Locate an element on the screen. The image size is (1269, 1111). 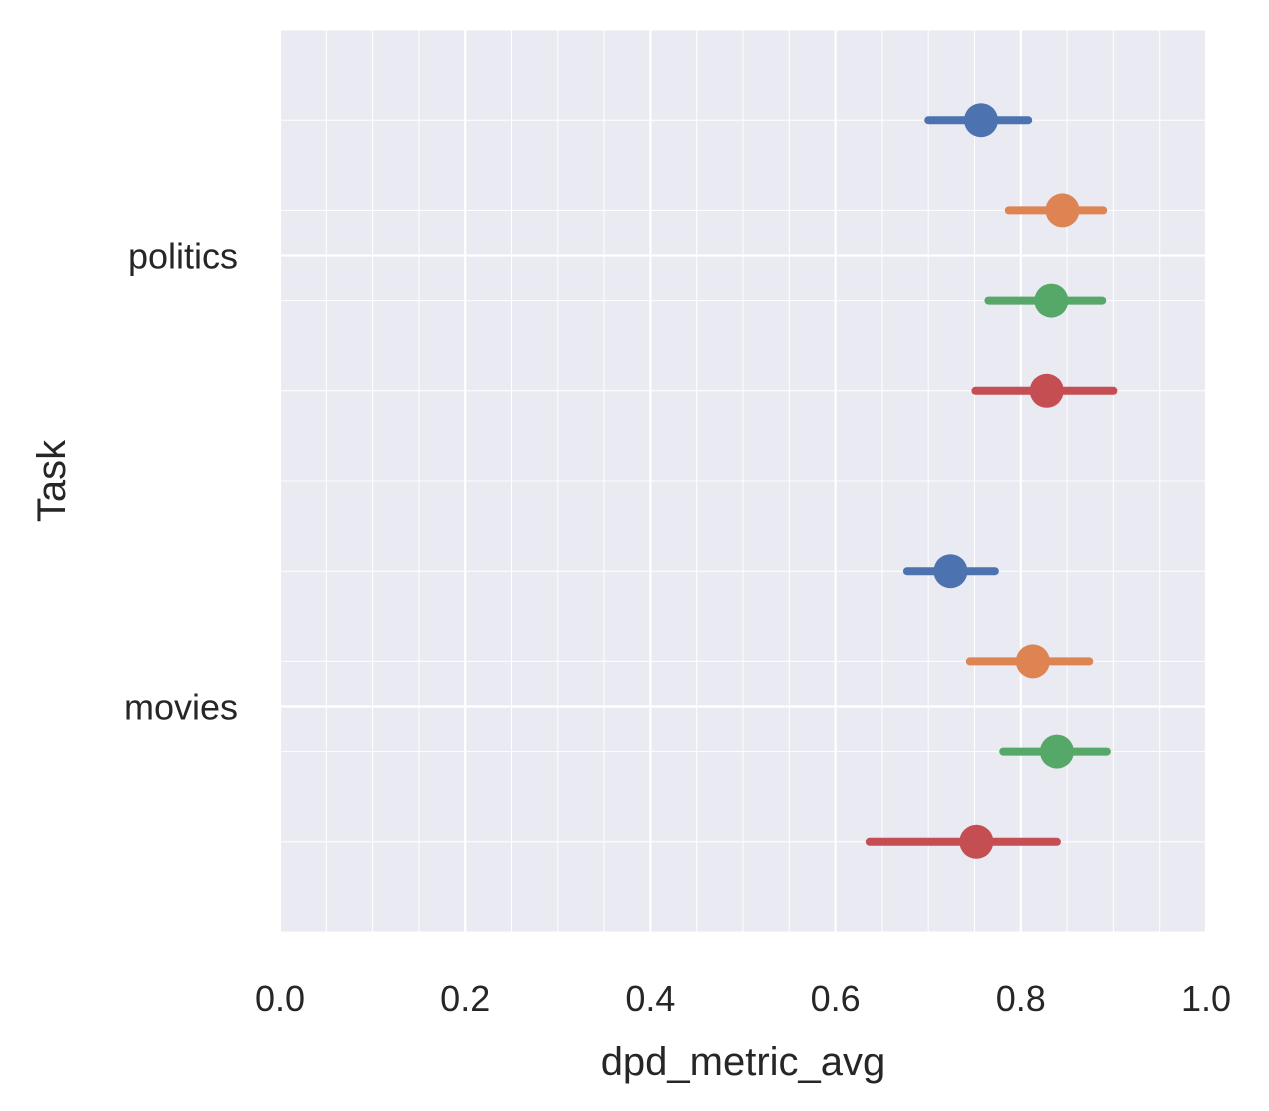
data-marks is located at coordinates (991, 481).